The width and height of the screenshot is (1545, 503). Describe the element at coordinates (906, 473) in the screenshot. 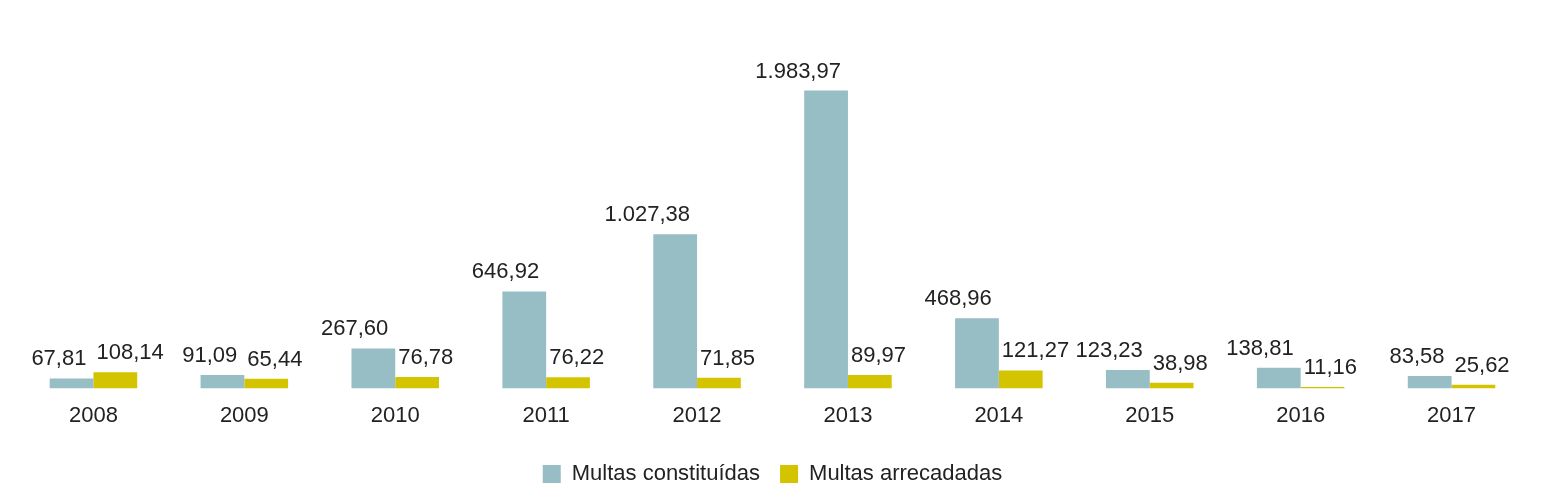

I see `legend-label: Multas arrecadadas` at that location.